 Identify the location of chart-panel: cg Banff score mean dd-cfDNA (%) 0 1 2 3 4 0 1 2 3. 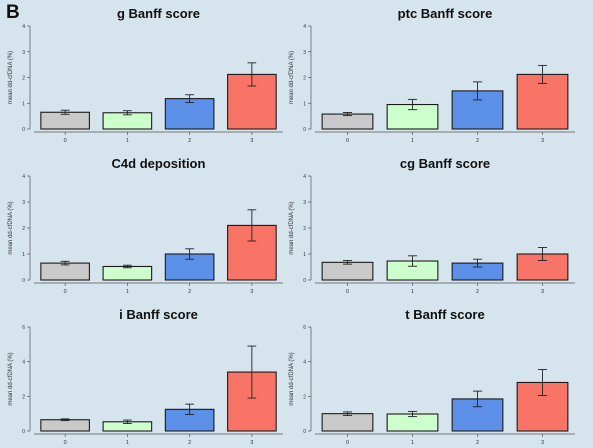
(432, 225).